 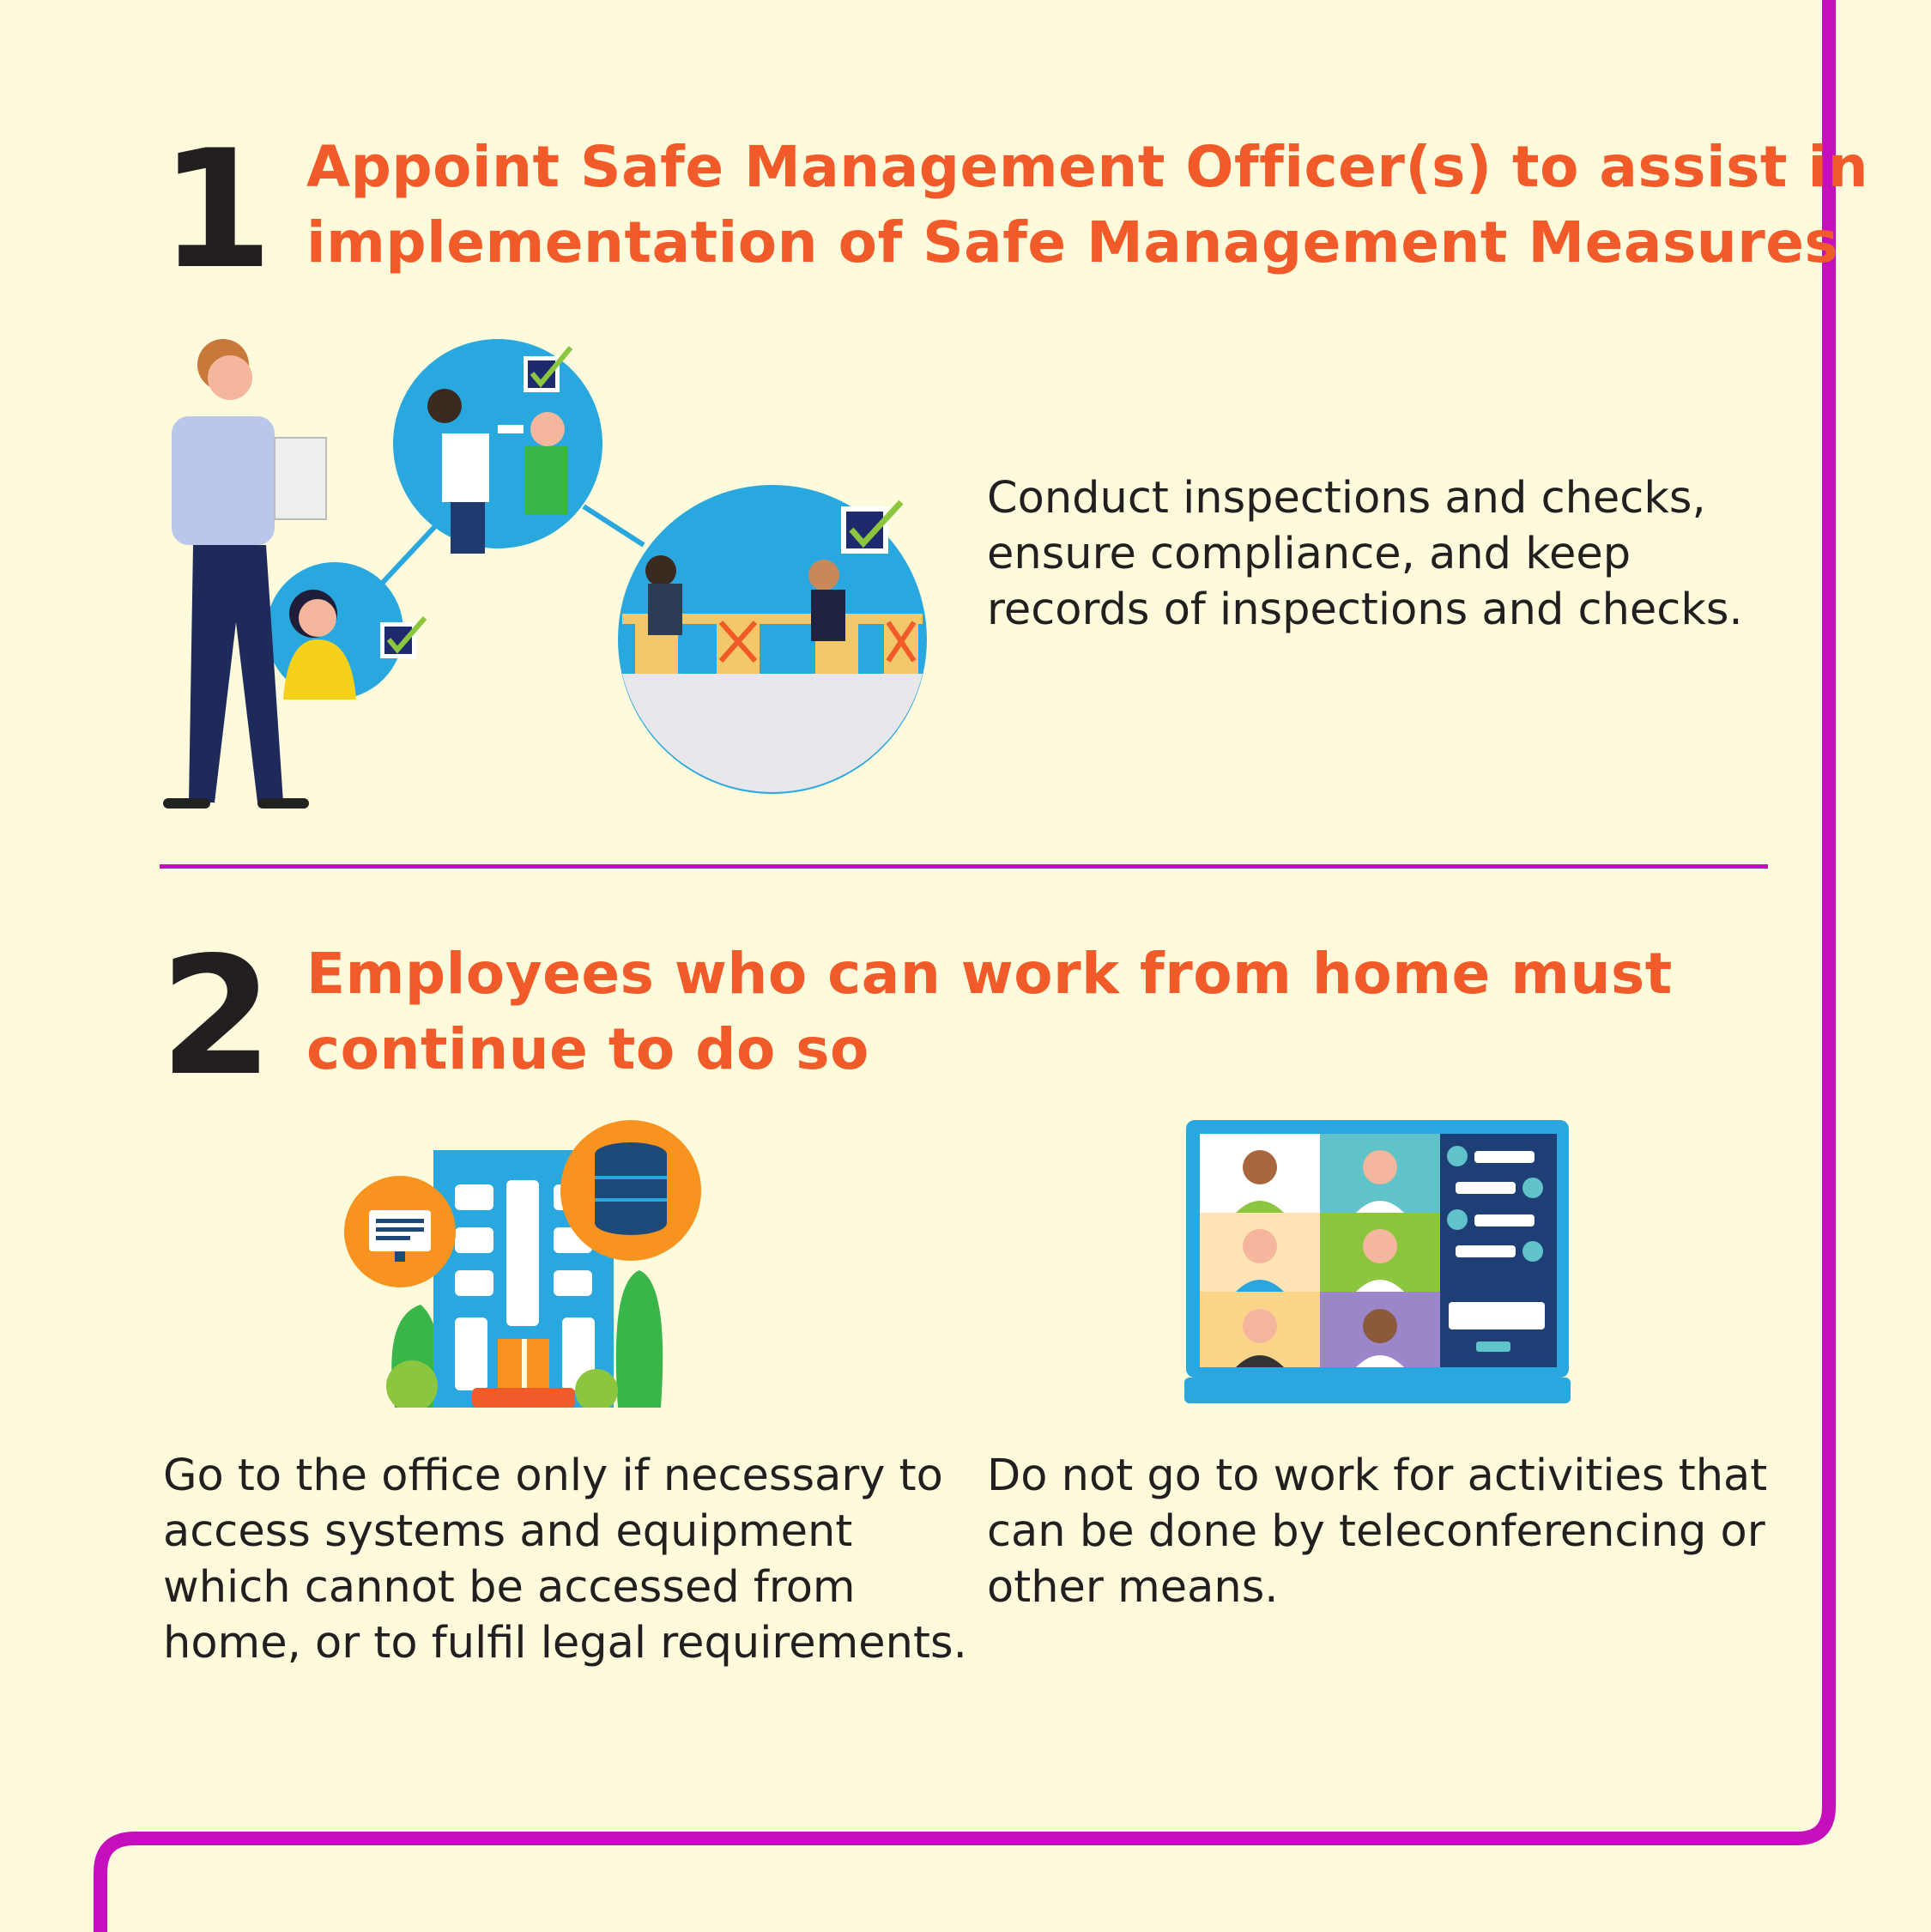 I want to click on section-1-description-line-3: records of inspections and checks., so click(x=1365, y=609).